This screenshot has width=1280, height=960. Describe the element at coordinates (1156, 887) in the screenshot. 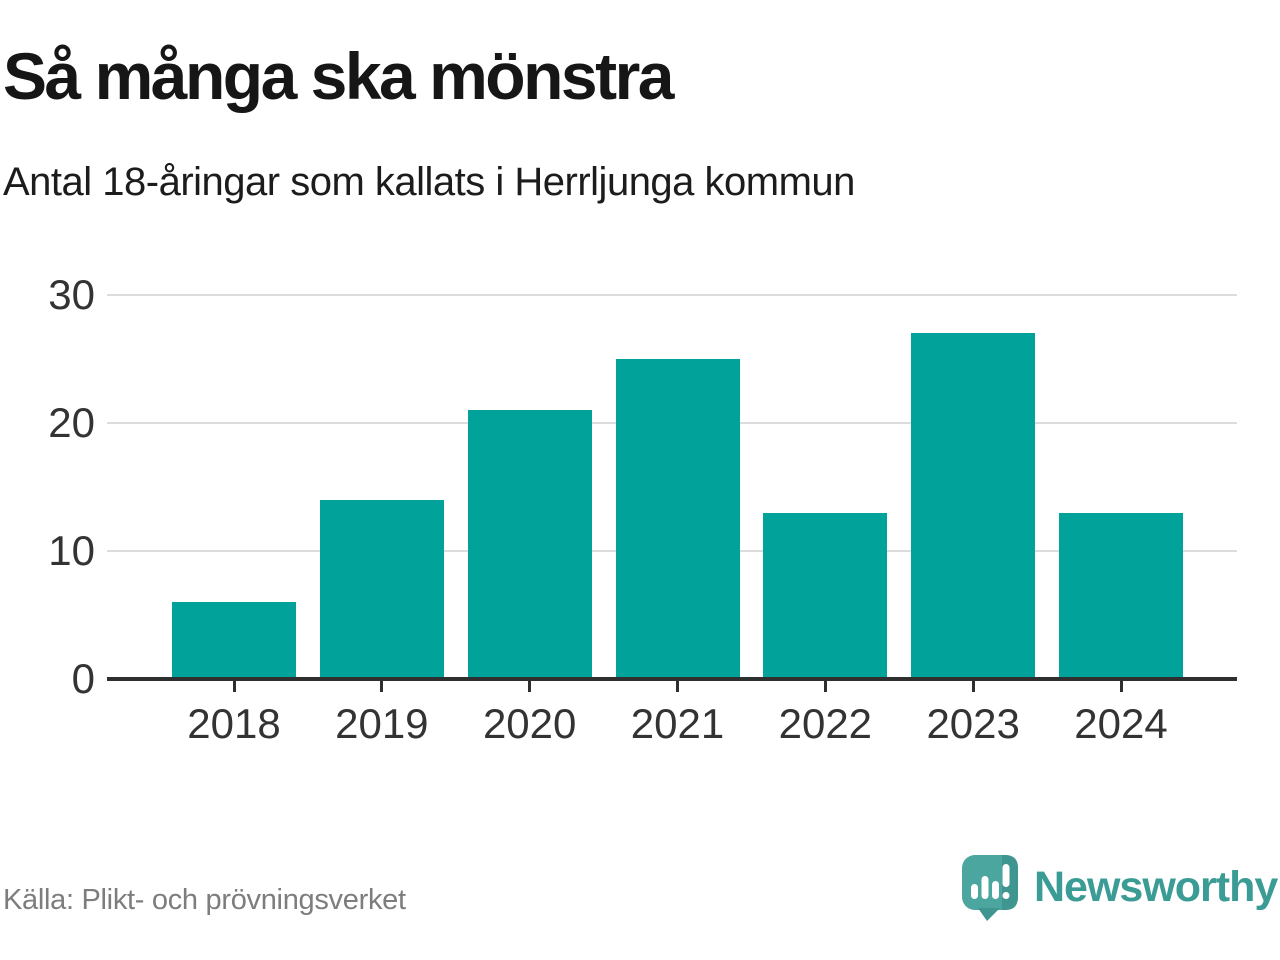

I see `newsworthy-wordmark: Newsworthy` at that location.